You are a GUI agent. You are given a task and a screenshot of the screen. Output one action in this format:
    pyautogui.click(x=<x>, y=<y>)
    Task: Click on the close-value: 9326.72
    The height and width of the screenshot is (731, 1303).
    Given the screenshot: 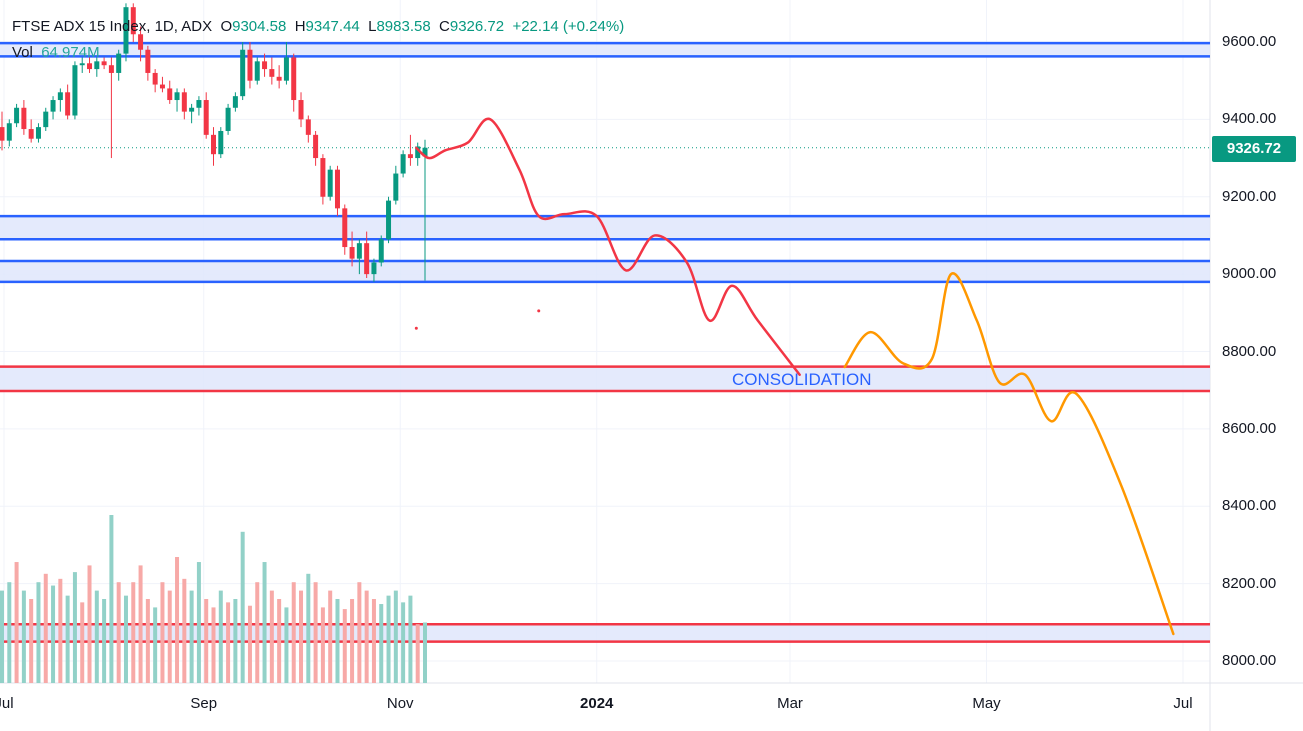 What is the action you would take?
    pyautogui.click(x=477, y=26)
    